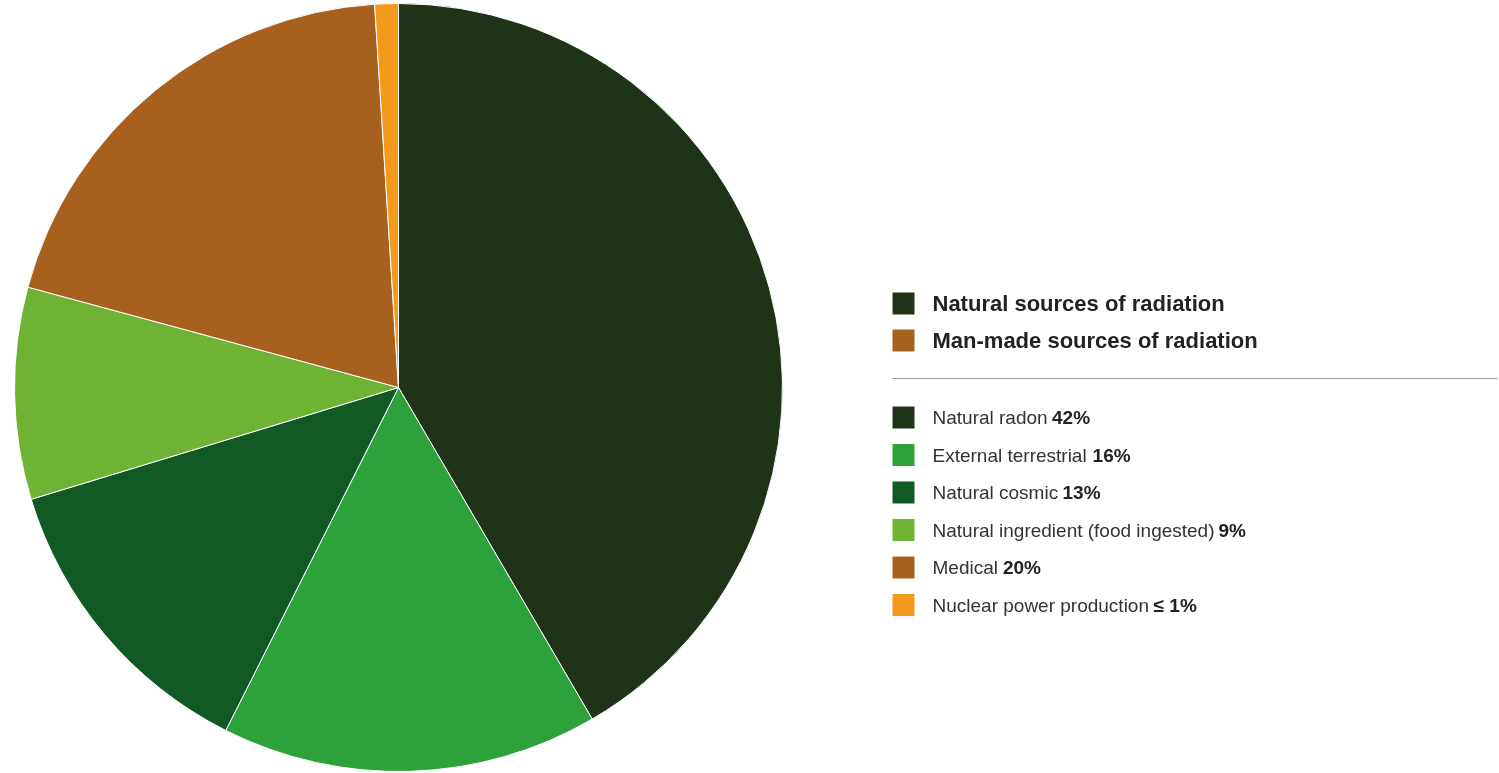 Image resolution: width=1499 pixels, height=773 pixels. I want to click on legend-label: Nuclear power production, so click(1041, 605).